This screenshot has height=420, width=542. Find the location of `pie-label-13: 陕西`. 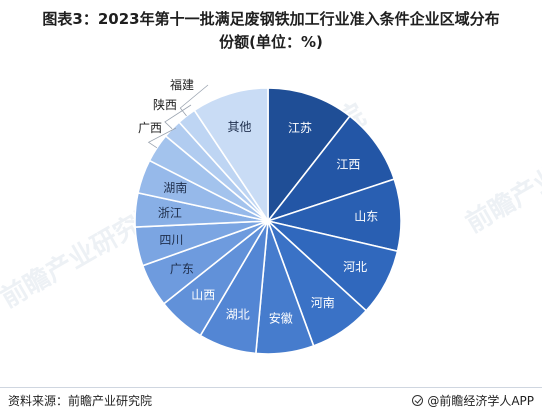

pie-label-13: 陕西 is located at coordinates (165, 104).